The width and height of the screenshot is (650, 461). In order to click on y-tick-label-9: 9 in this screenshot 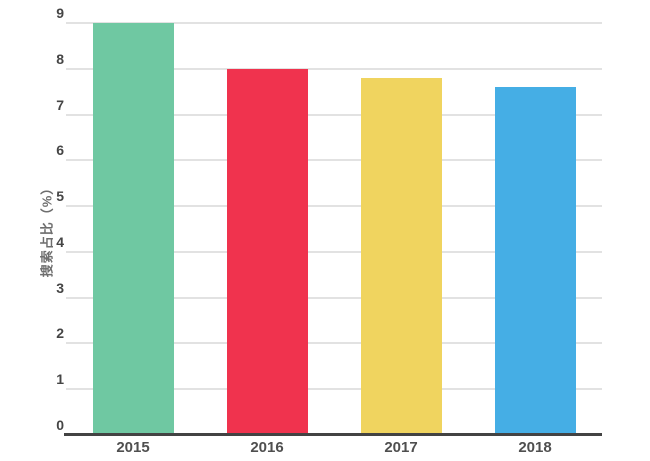, I will do `click(60, 13)`.